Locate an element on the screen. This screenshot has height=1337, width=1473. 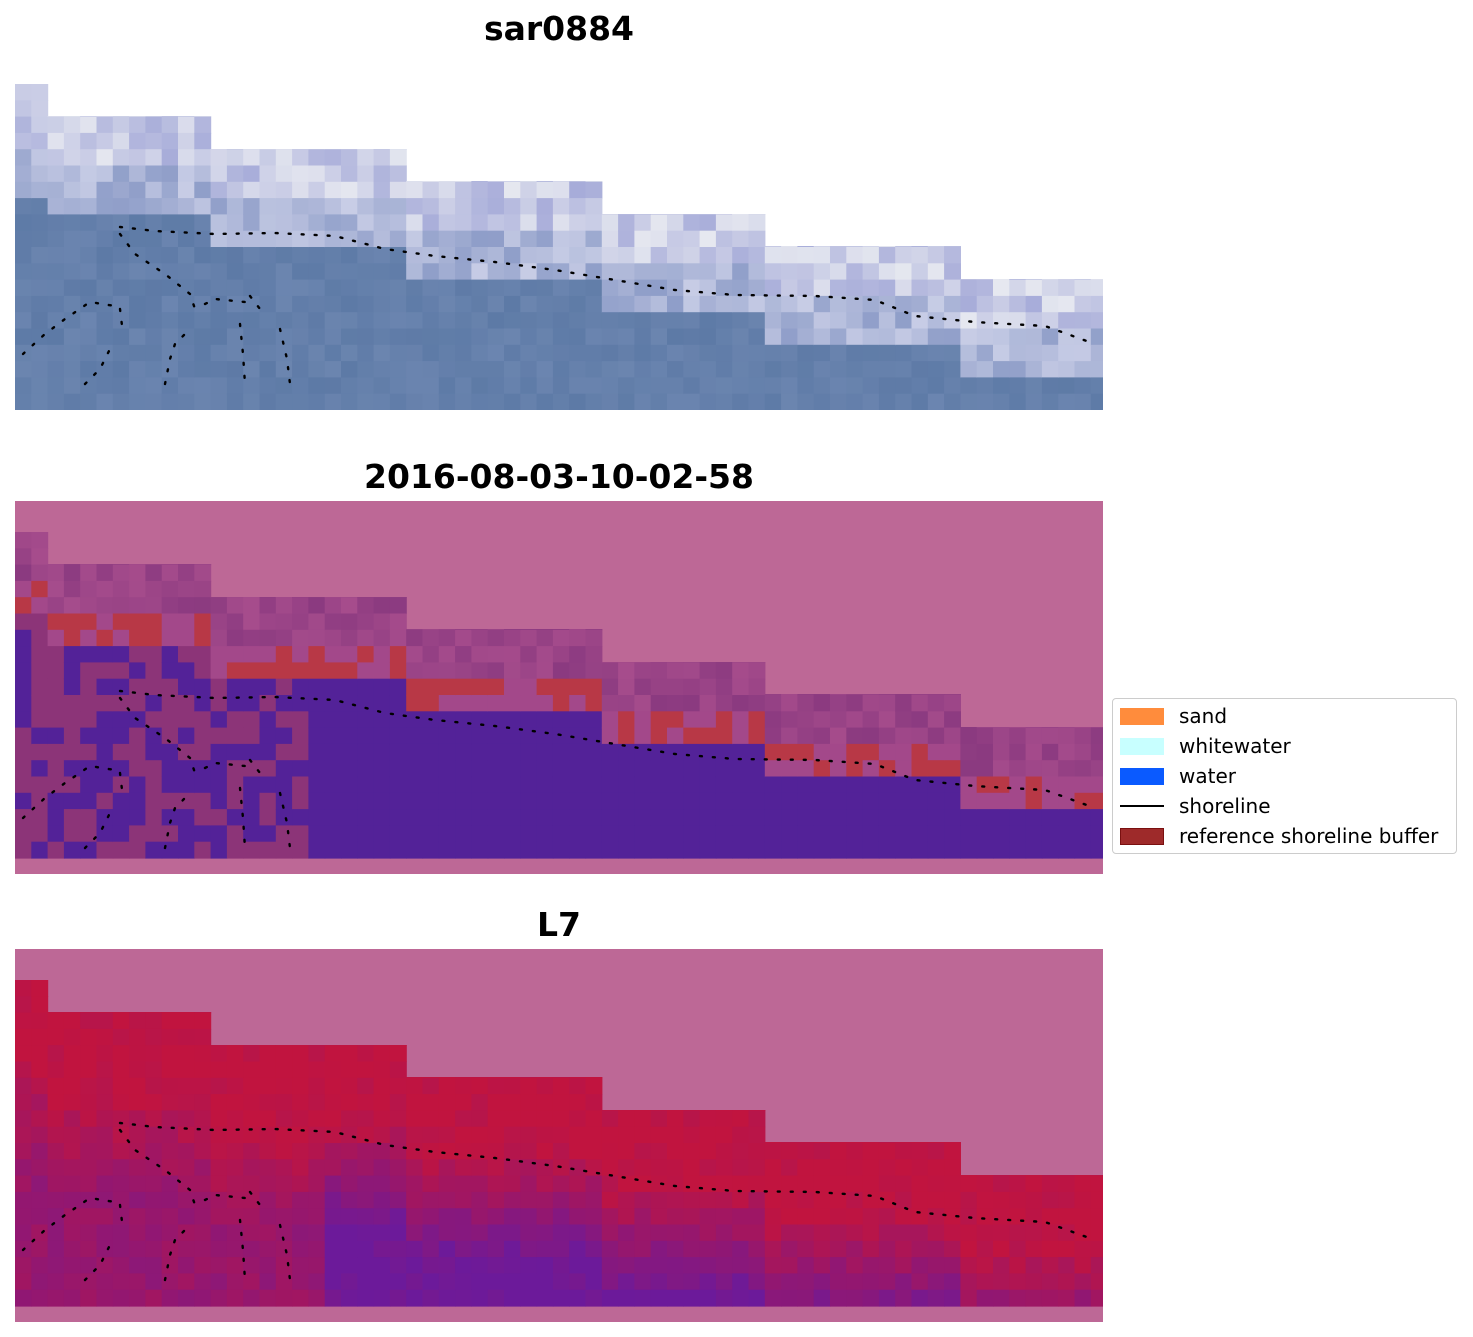
legend-label-shoreline: shoreline is located at coordinates (1225, 806).